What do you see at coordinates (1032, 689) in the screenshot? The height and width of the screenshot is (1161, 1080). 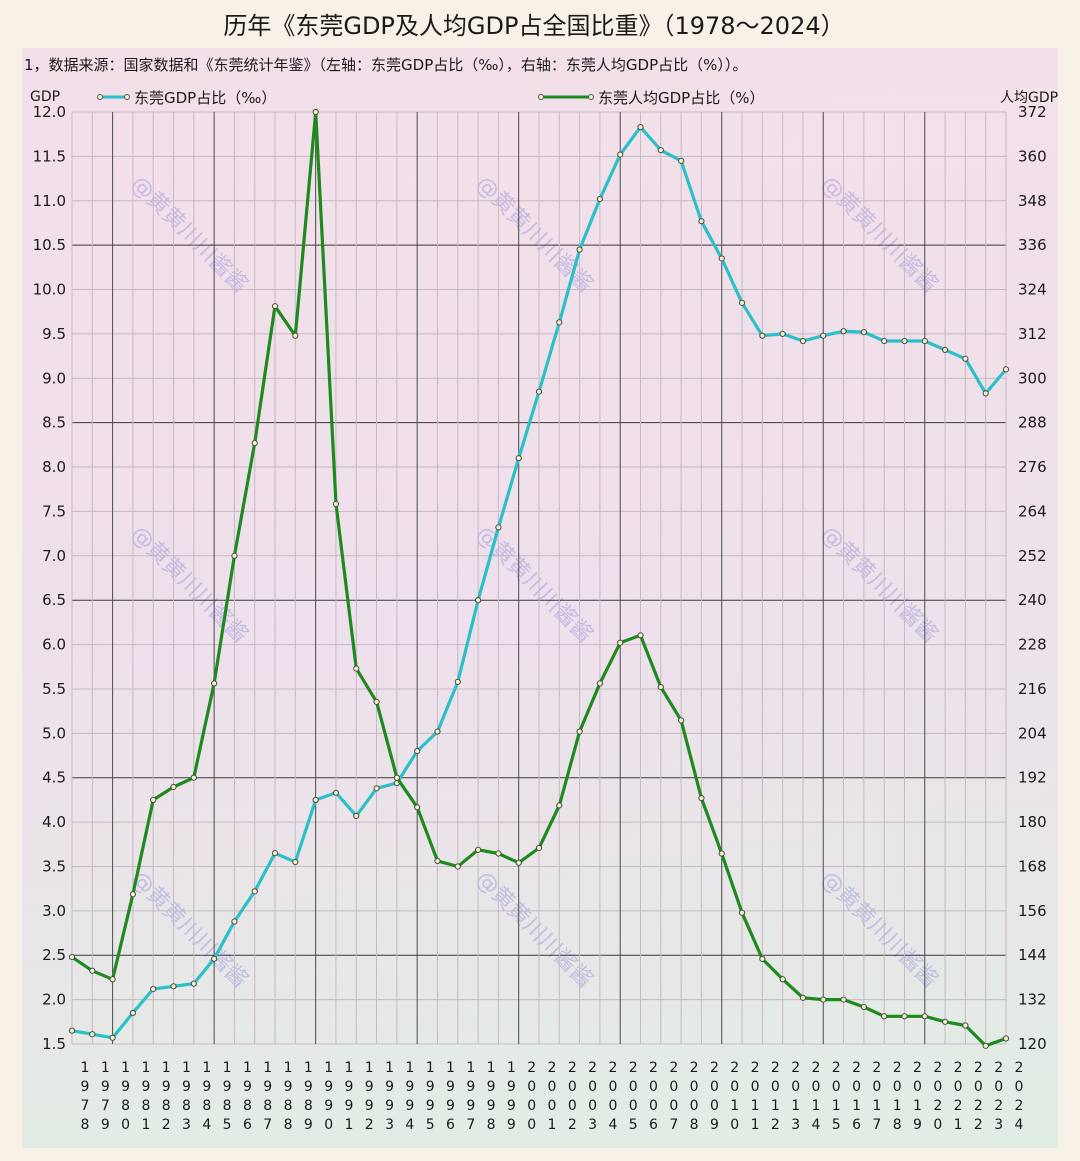 I see `right-axis-tick-label: 216` at bounding box center [1032, 689].